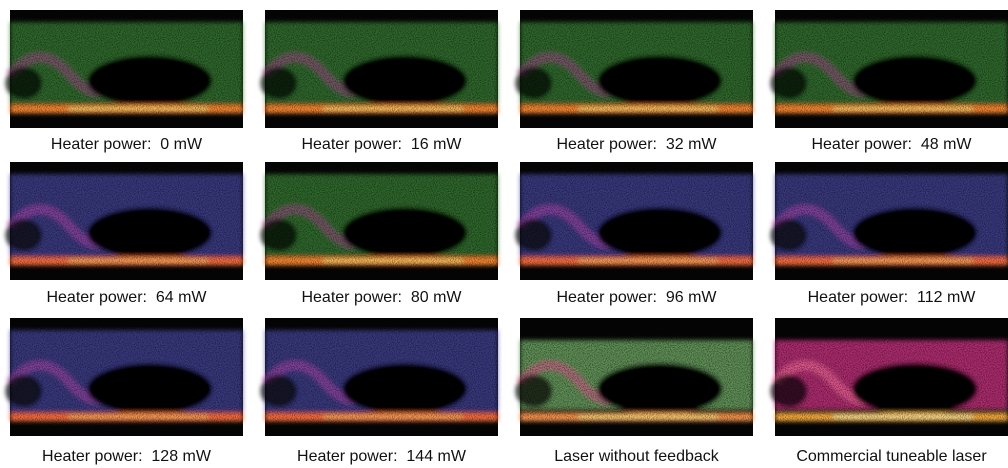 This screenshot has height=468, width=1008. What do you see at coordinates (381, 297) in the screenshot?
I see `caption: Heater power: 80 mW` at bounding box center [381, 297].